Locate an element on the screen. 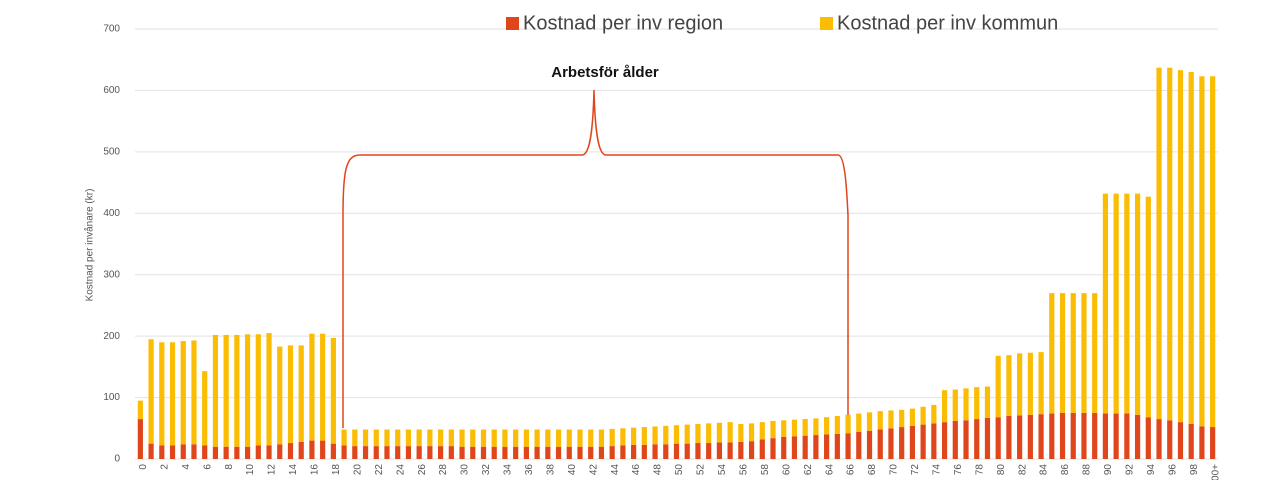 The height and width of the screenshot is (480, 1272). y-tick-label: 200 is located at coordinates (111, 336).